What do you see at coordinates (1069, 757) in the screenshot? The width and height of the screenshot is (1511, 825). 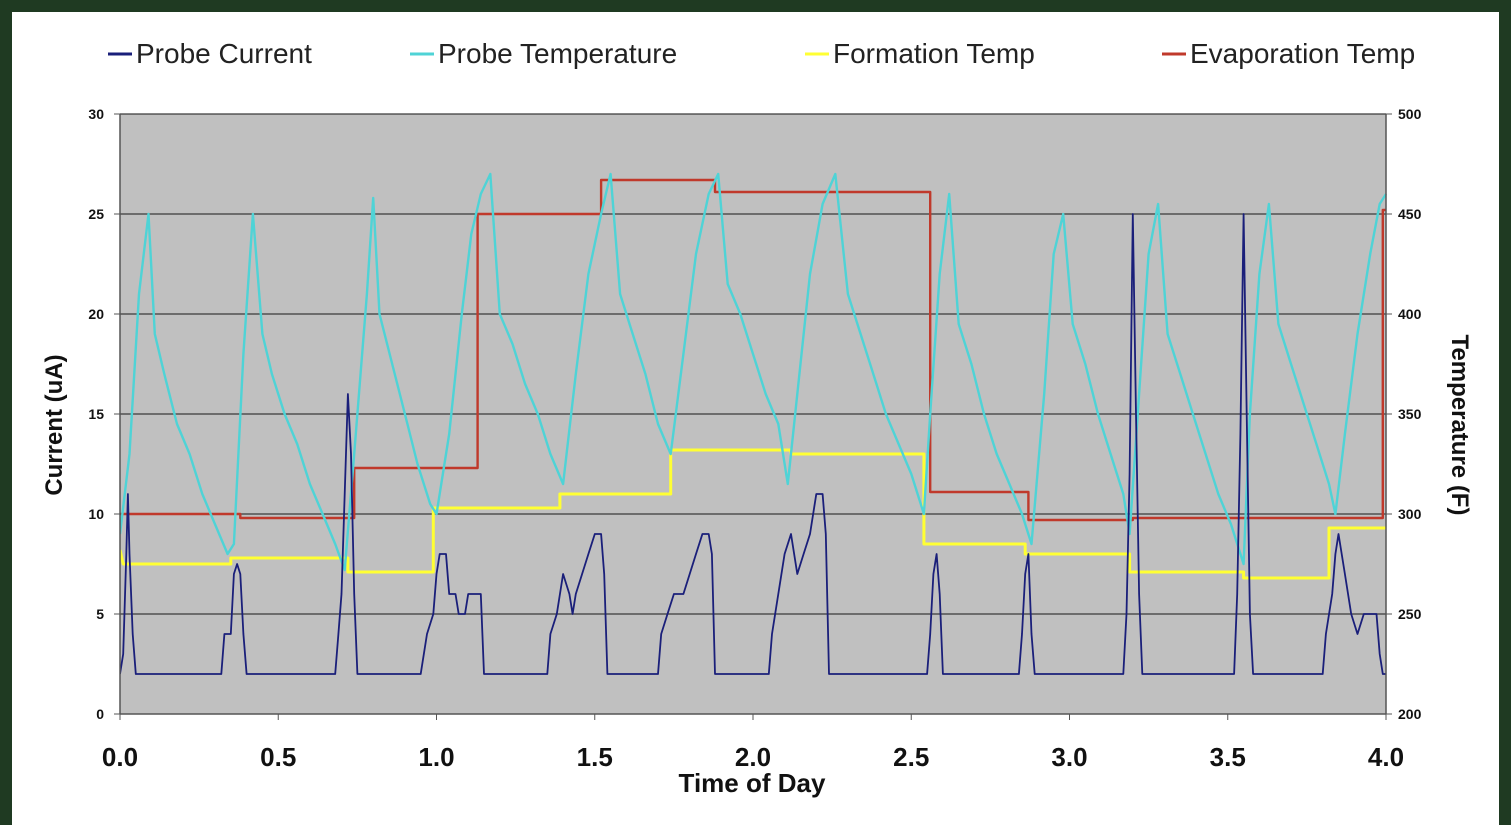 I see `x-tick-label-6: 3.0` at bounding box center [1069, 757].